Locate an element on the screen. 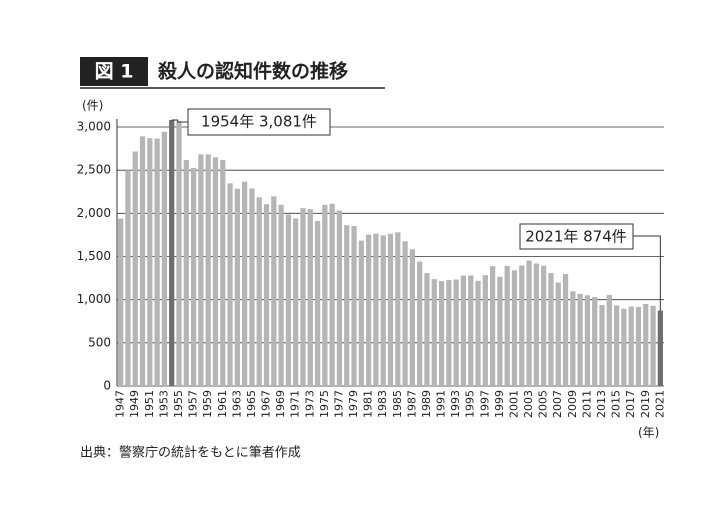  x-tick-label: 1985 is located at coordinates (397, 404).